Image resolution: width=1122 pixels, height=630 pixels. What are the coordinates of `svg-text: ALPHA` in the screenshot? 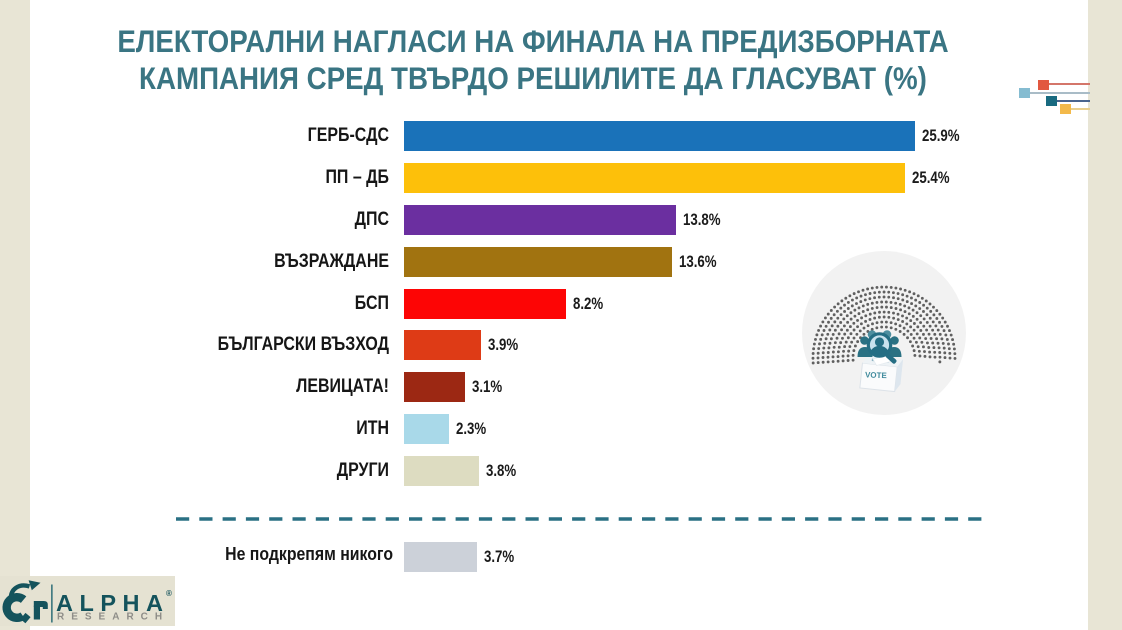 It's located at (112, 603).